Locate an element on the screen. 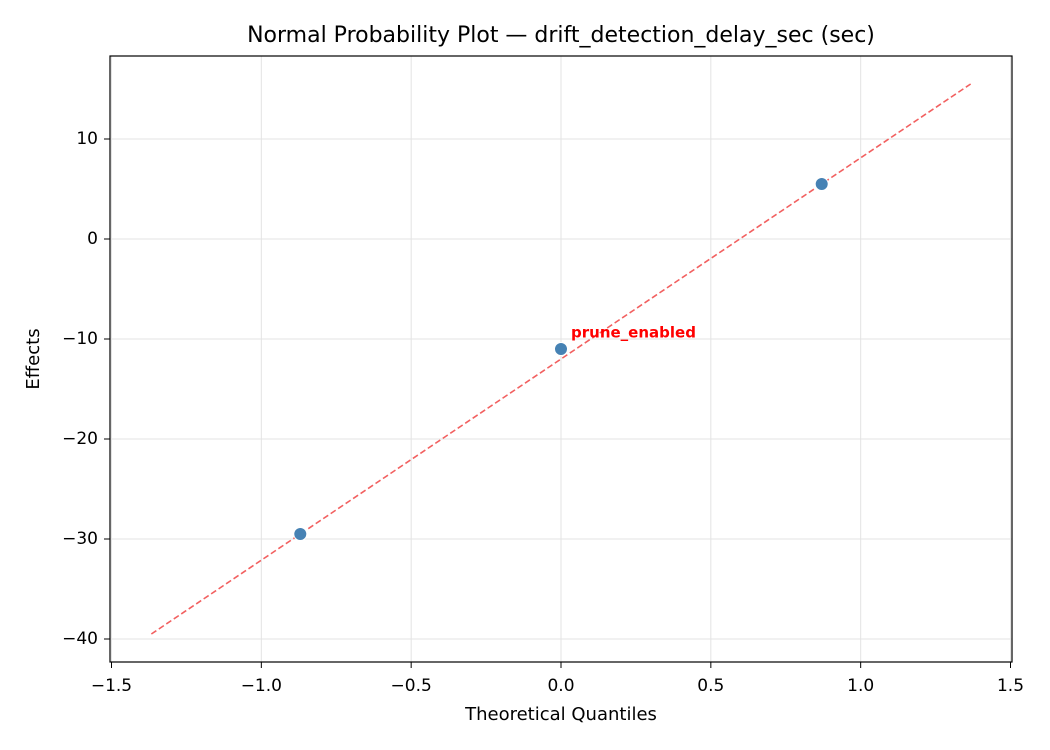 The image size is (1050, 750). x-tick-label: −1.0 is located at coordinates (261, 686).